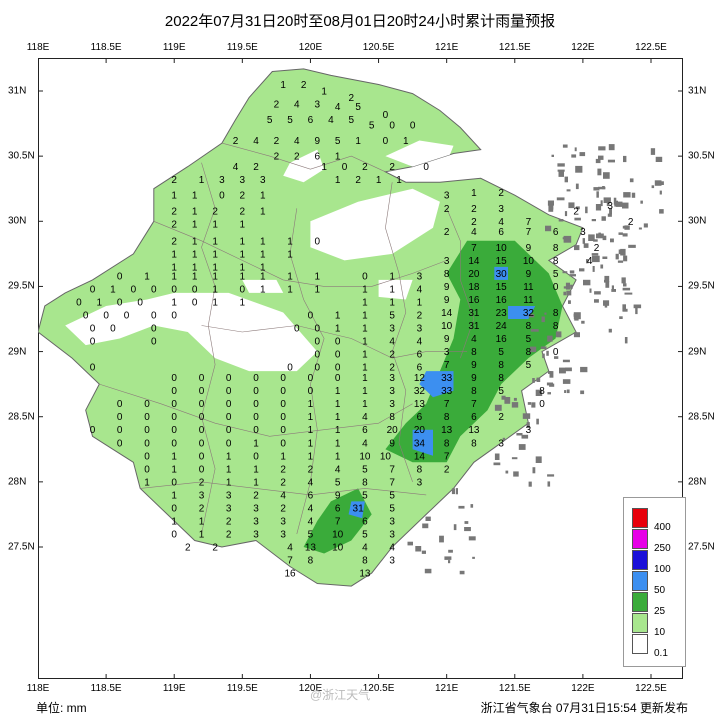  I want to click on station-value: 5, so click(365, 495).